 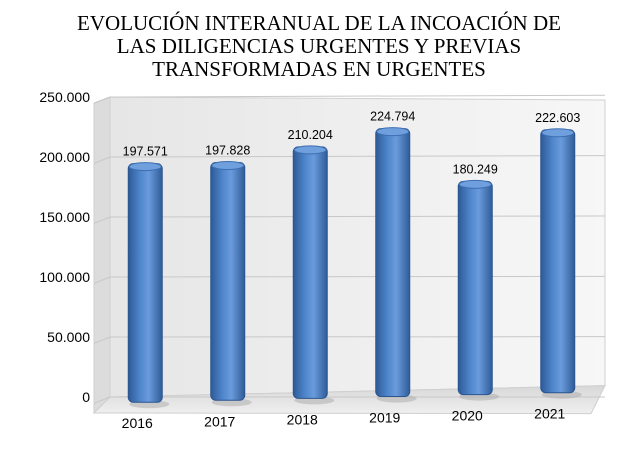 I want to click on y-tick-label: 250.000, so click(x=64, y=97).